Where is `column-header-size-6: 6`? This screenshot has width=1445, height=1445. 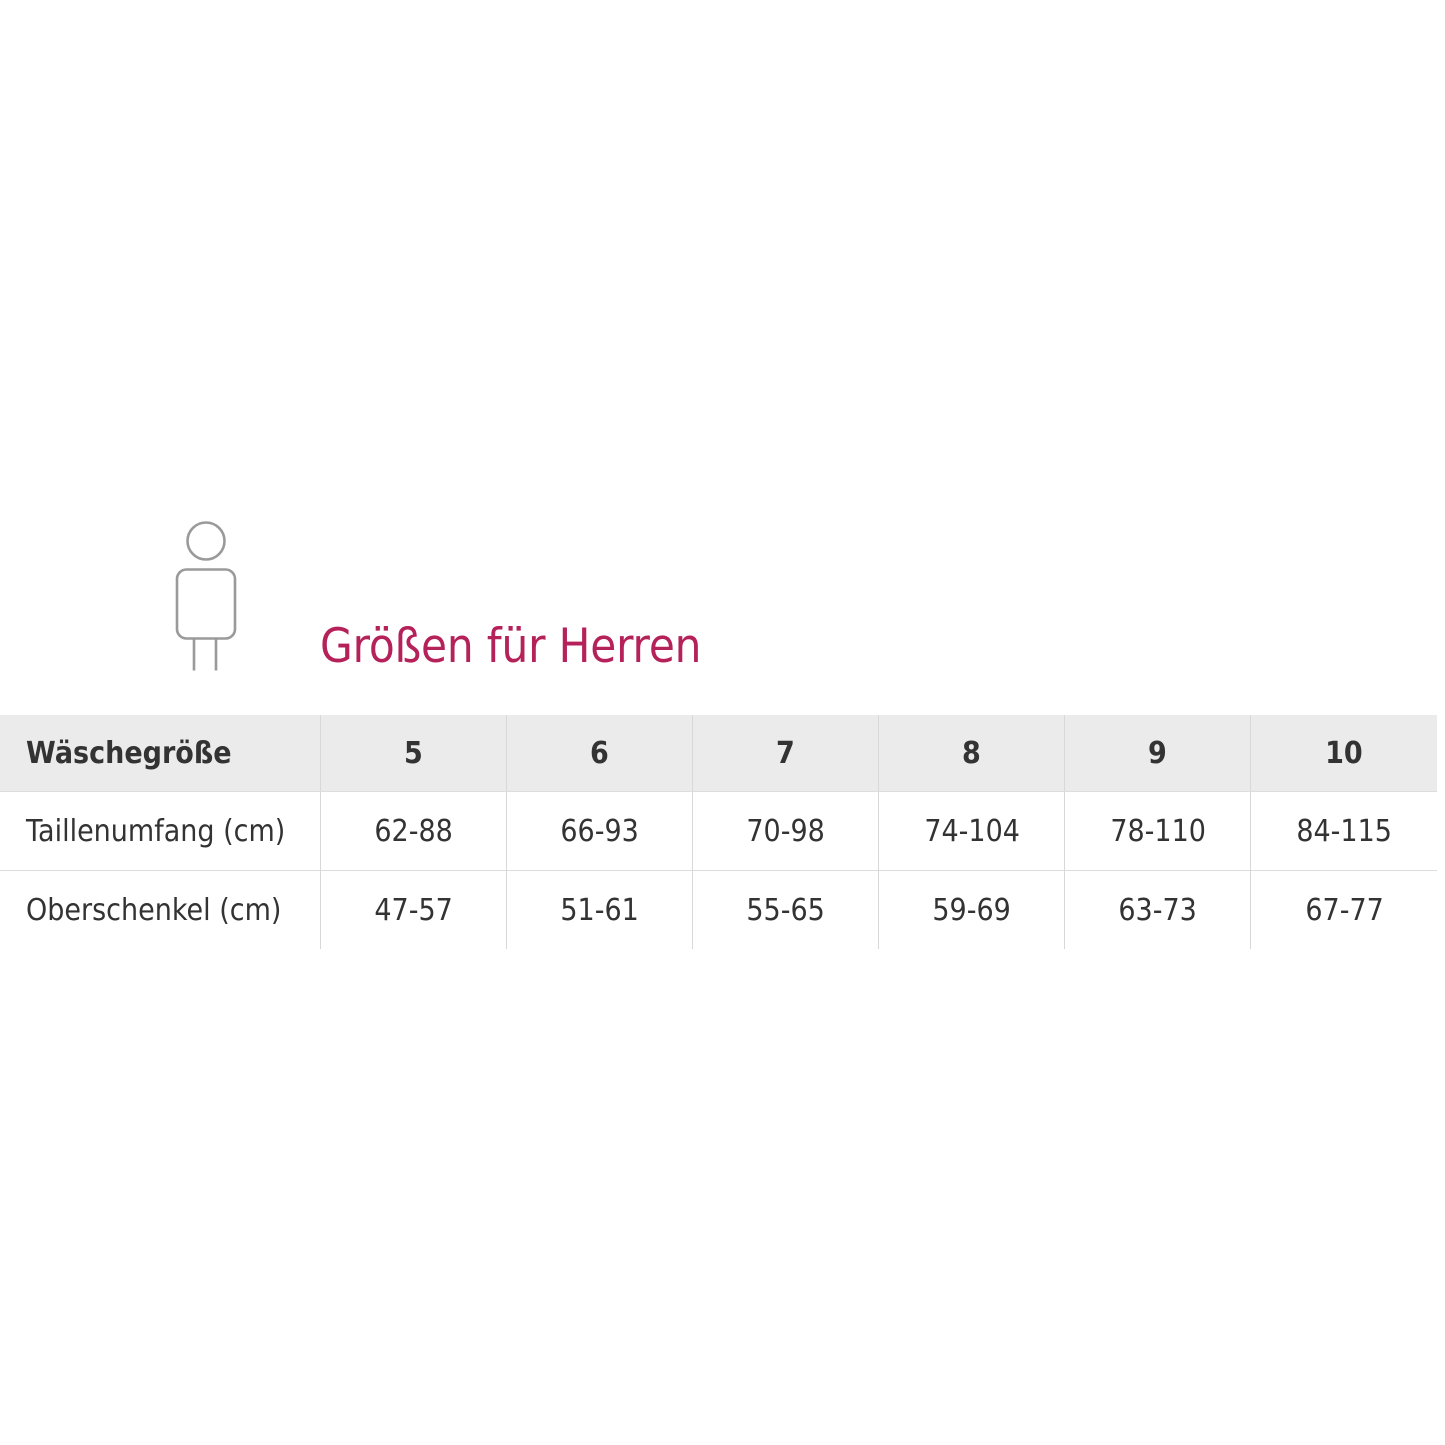 column-header-size-6: 6 is located at coordinates (599, 753).